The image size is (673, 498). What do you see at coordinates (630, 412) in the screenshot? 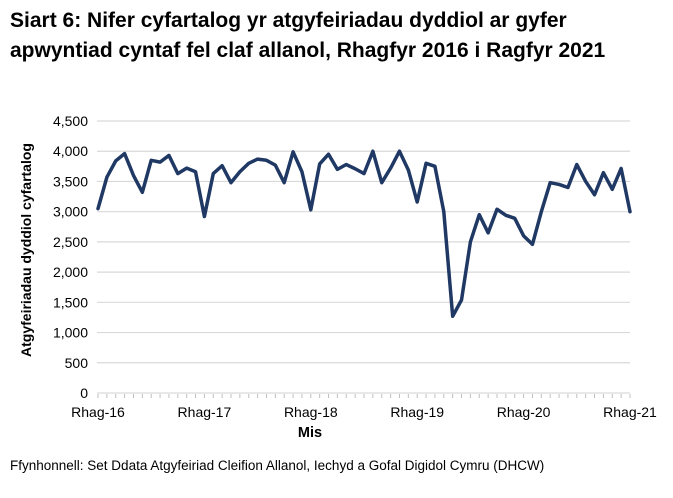
I see `x-tick-label: Rhag-21` at bounding box center [630, 412].